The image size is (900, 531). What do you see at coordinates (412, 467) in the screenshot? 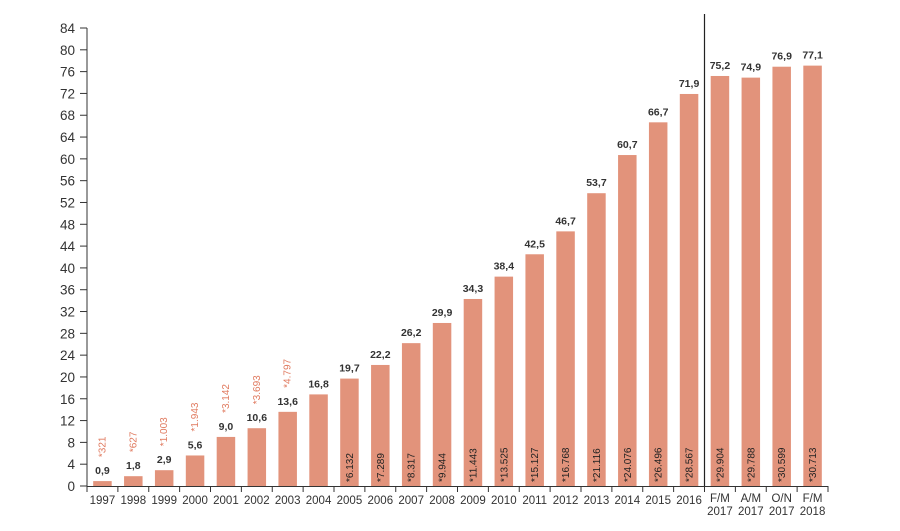
I see `count-label: *8.317` at bounding box center [412, 467].